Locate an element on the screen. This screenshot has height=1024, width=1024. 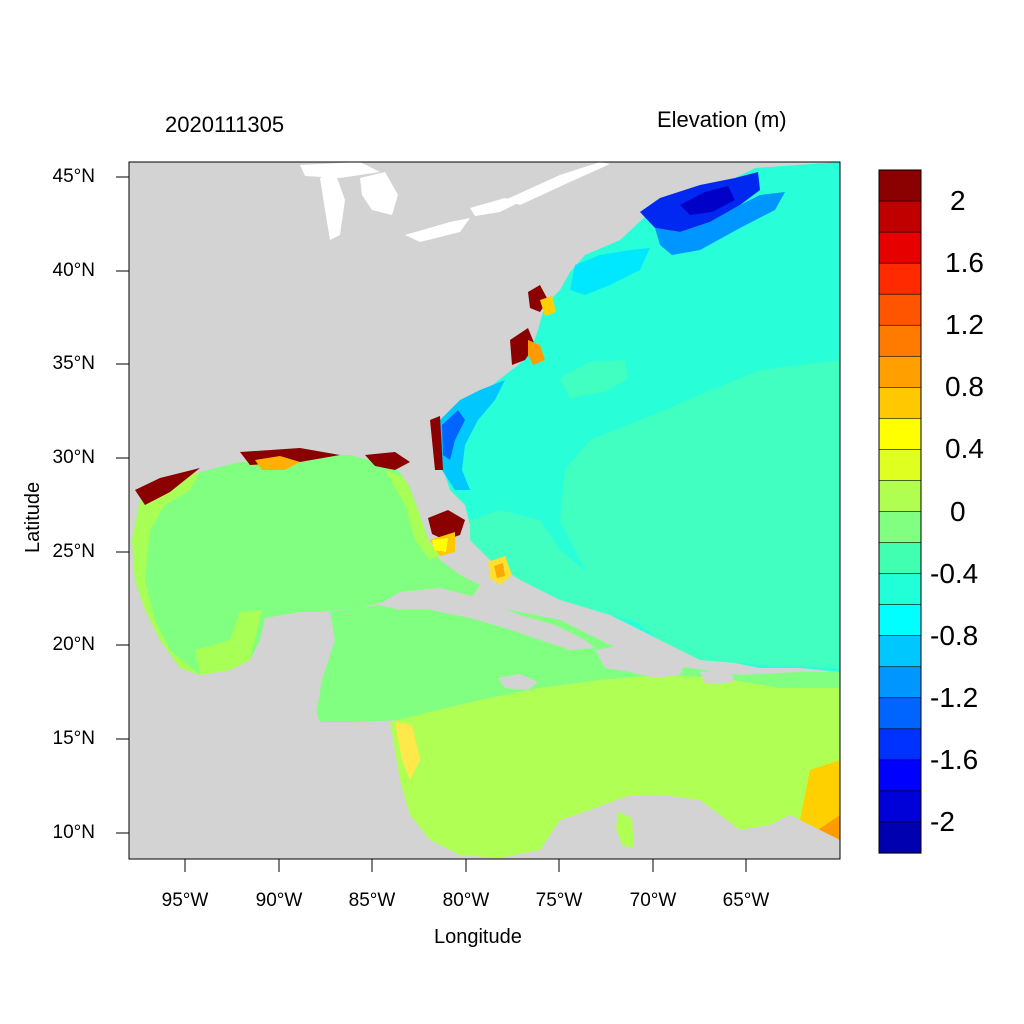
cuba is located at coordinates (486, 619).